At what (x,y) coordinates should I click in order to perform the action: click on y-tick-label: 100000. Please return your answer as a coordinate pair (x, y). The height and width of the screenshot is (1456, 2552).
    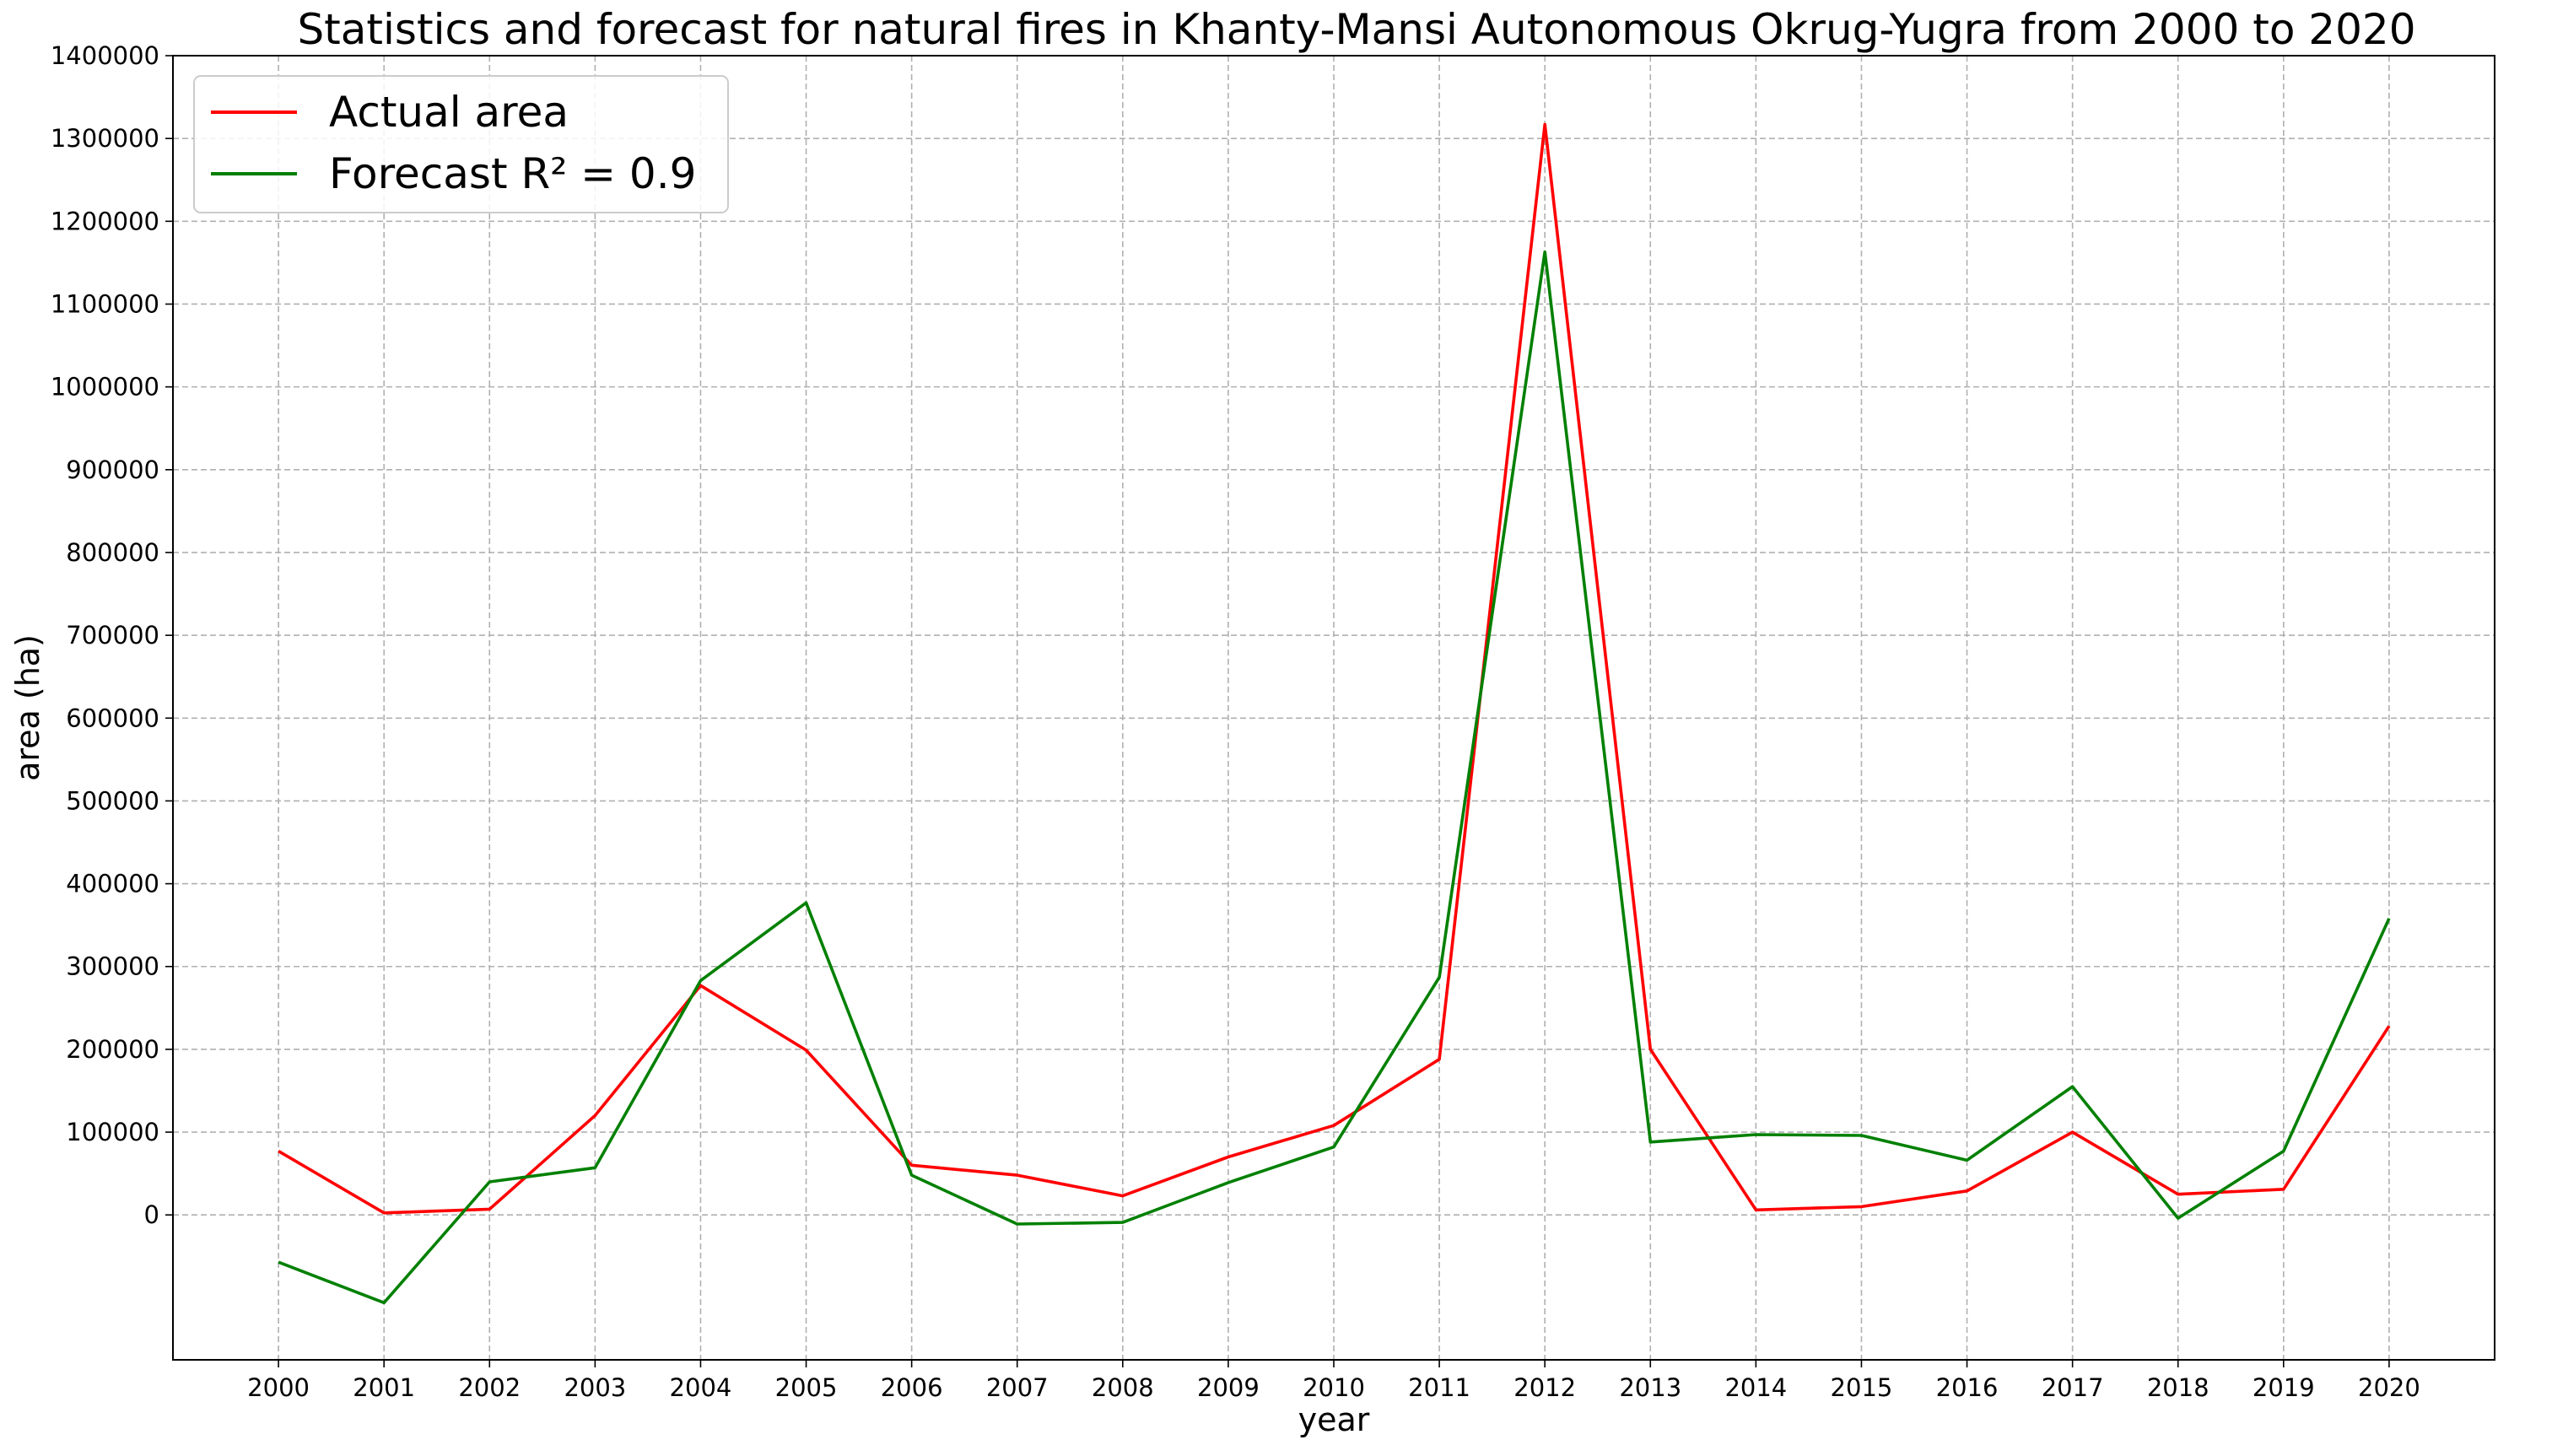
    Looking at the image, I should click on (112, 1132).